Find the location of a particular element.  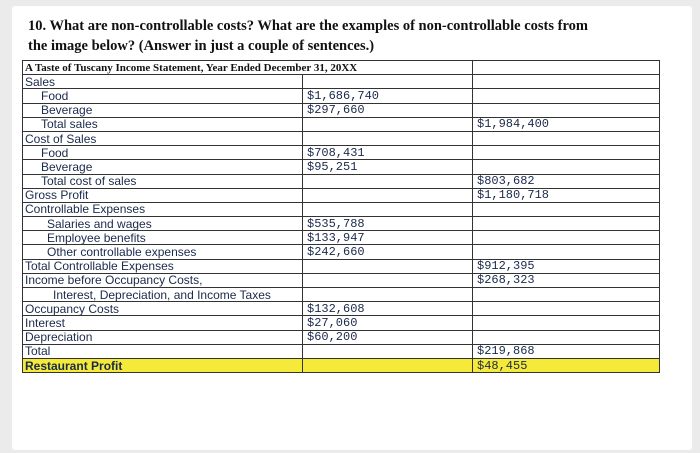

row-amount: $132,608 is located at coordinates (387, 309).